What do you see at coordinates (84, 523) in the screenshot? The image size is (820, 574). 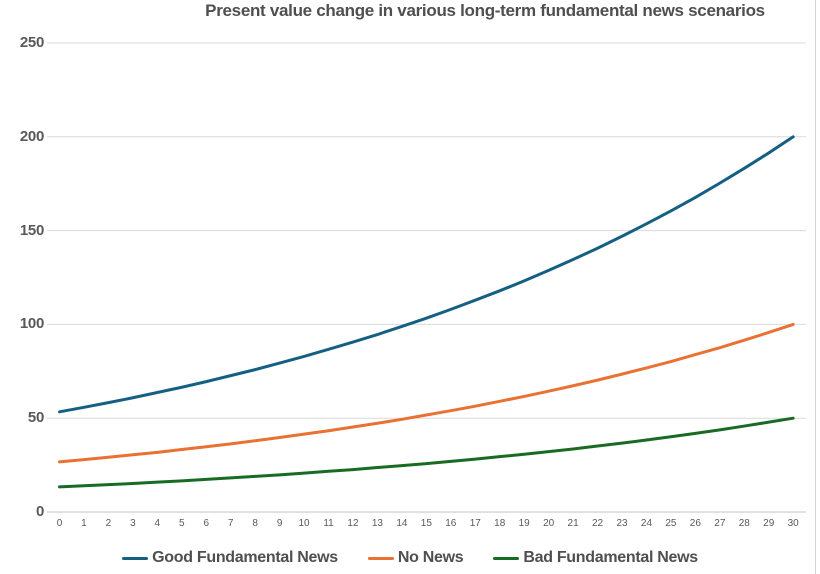 I see `x-axis-tick-label: 1` at bounding box center [84, 523].